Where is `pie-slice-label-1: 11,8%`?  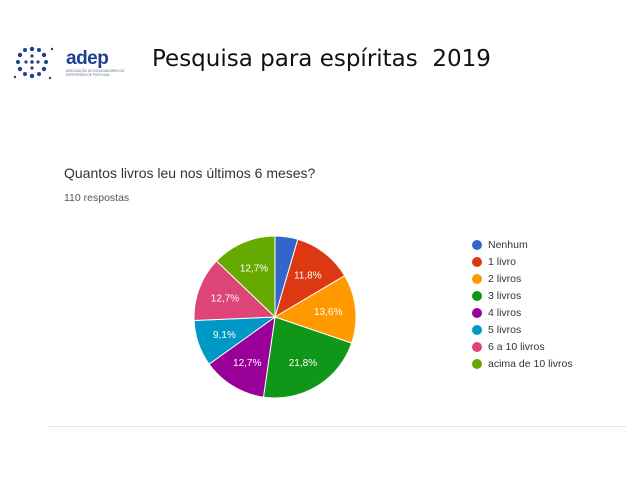
pie-slice-label-1: 11,8% is located at coordinates (308, 275).